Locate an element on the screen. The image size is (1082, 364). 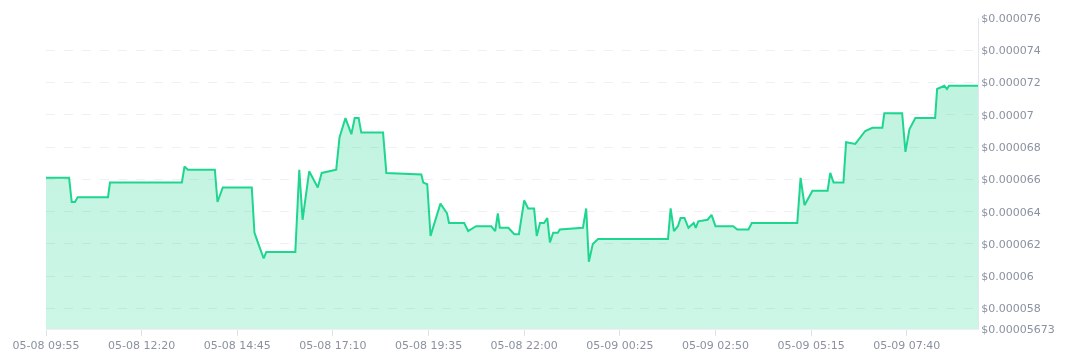
x-tick-label: 05-08 14:45 is located at coordinates (237, 346).